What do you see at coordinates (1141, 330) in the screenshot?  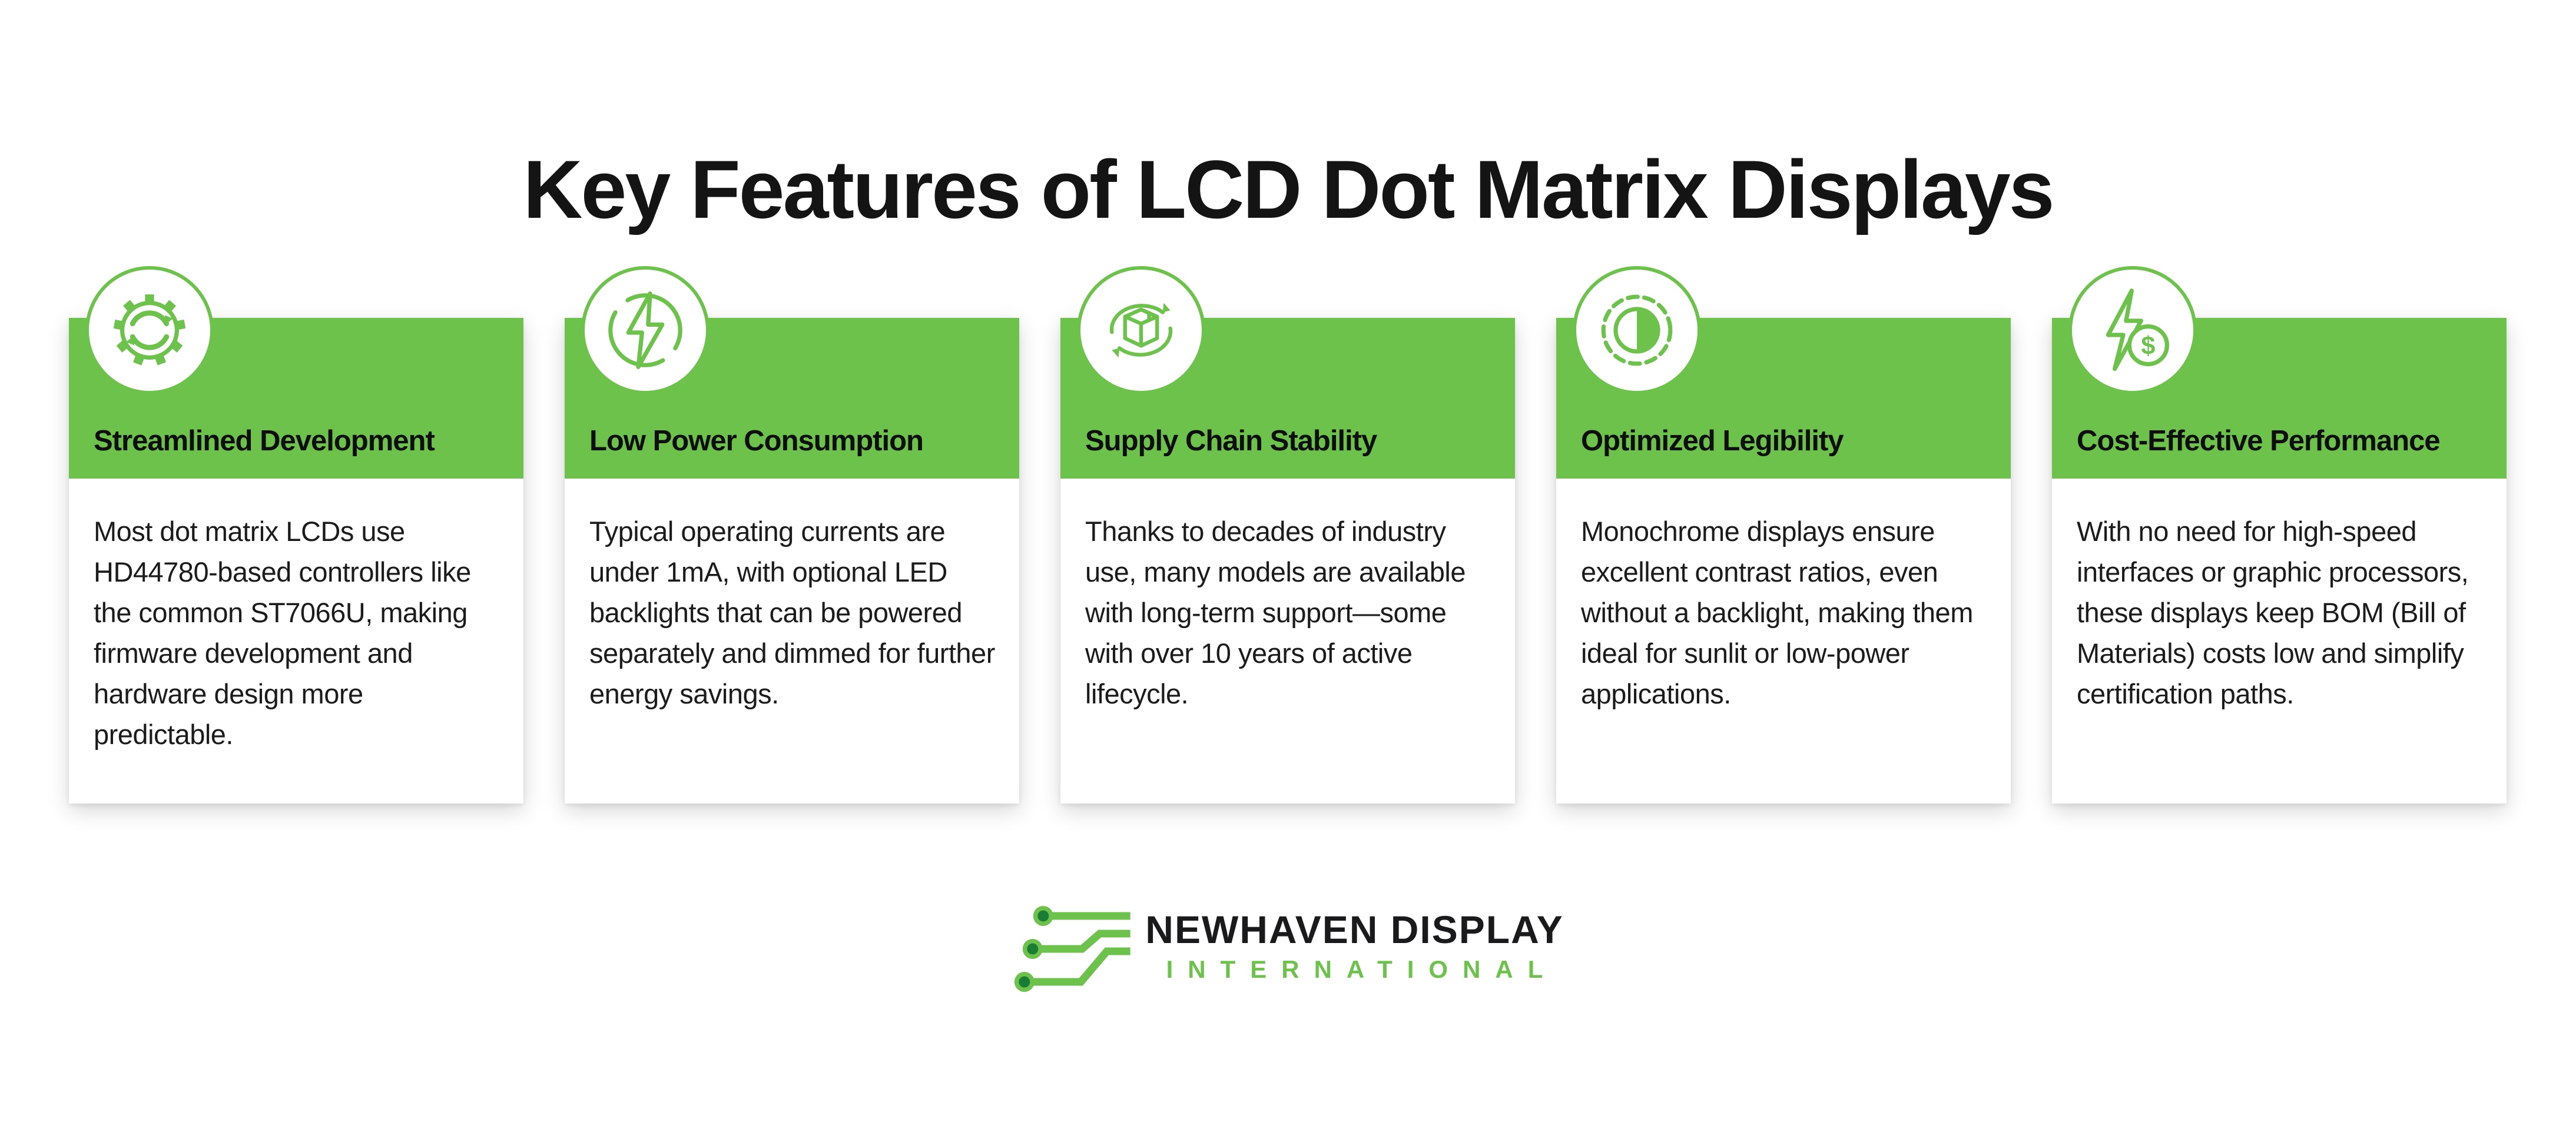 I see `package-cycle-icon` at bounding box center [1141, 330].